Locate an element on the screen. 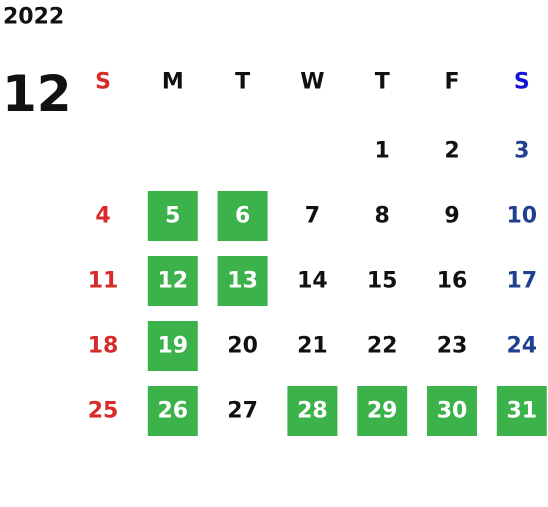 This screenshot has width=548, height=507. weekday-label: M is located at coordinates (173, 82).